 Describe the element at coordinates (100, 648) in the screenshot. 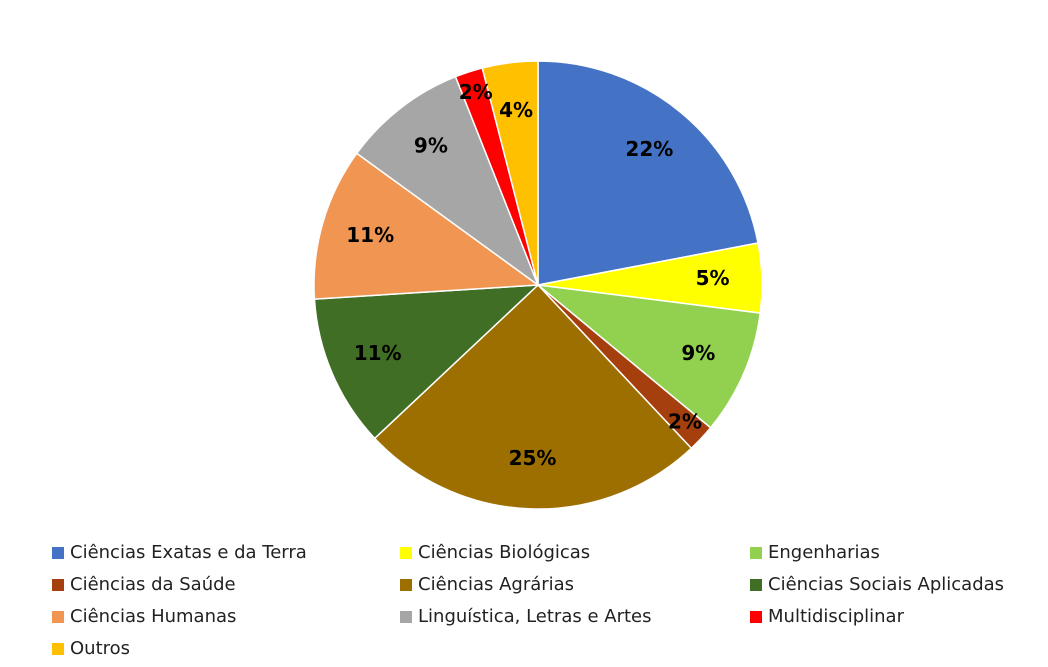

I see `legend-label: Outros` at that location.